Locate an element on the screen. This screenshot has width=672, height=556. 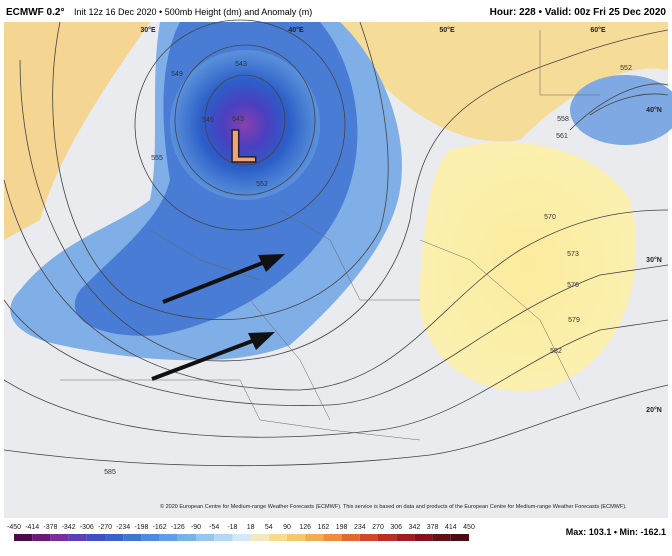
grid-label: 50°E is located at coordinates (447, 30).